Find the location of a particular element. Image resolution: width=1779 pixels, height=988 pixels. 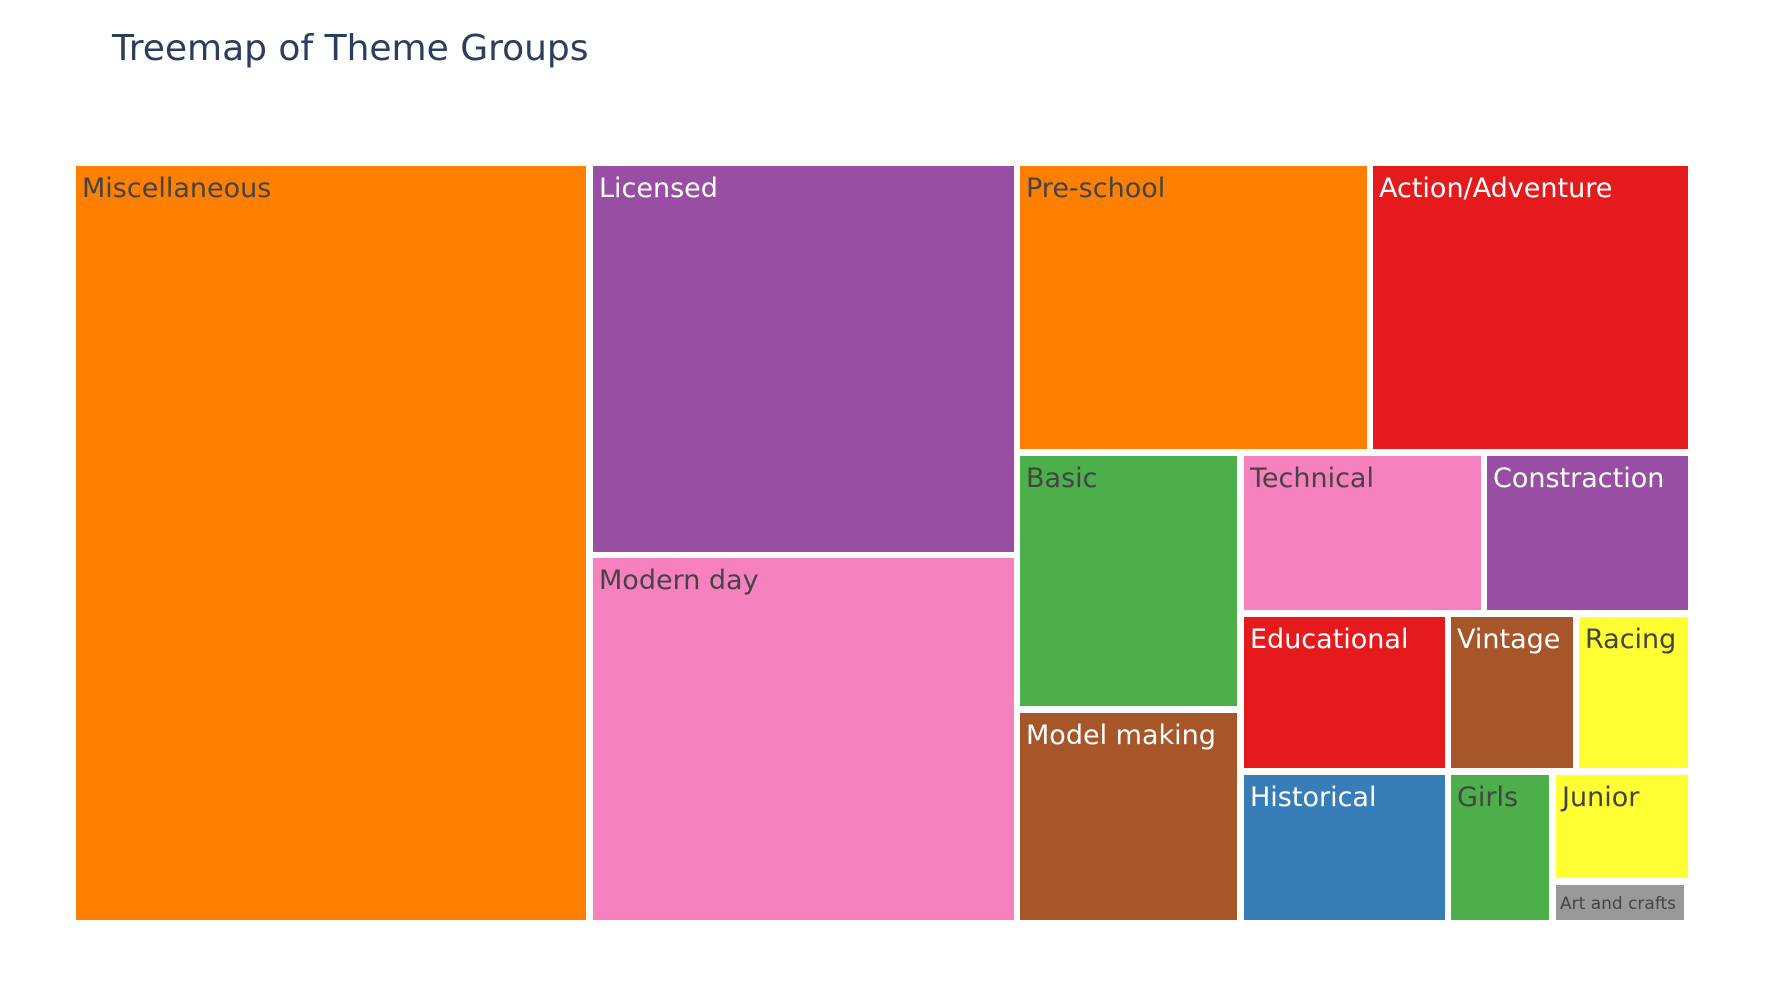

tile-label-technical: Technical is located at coordinates (1311, 478).